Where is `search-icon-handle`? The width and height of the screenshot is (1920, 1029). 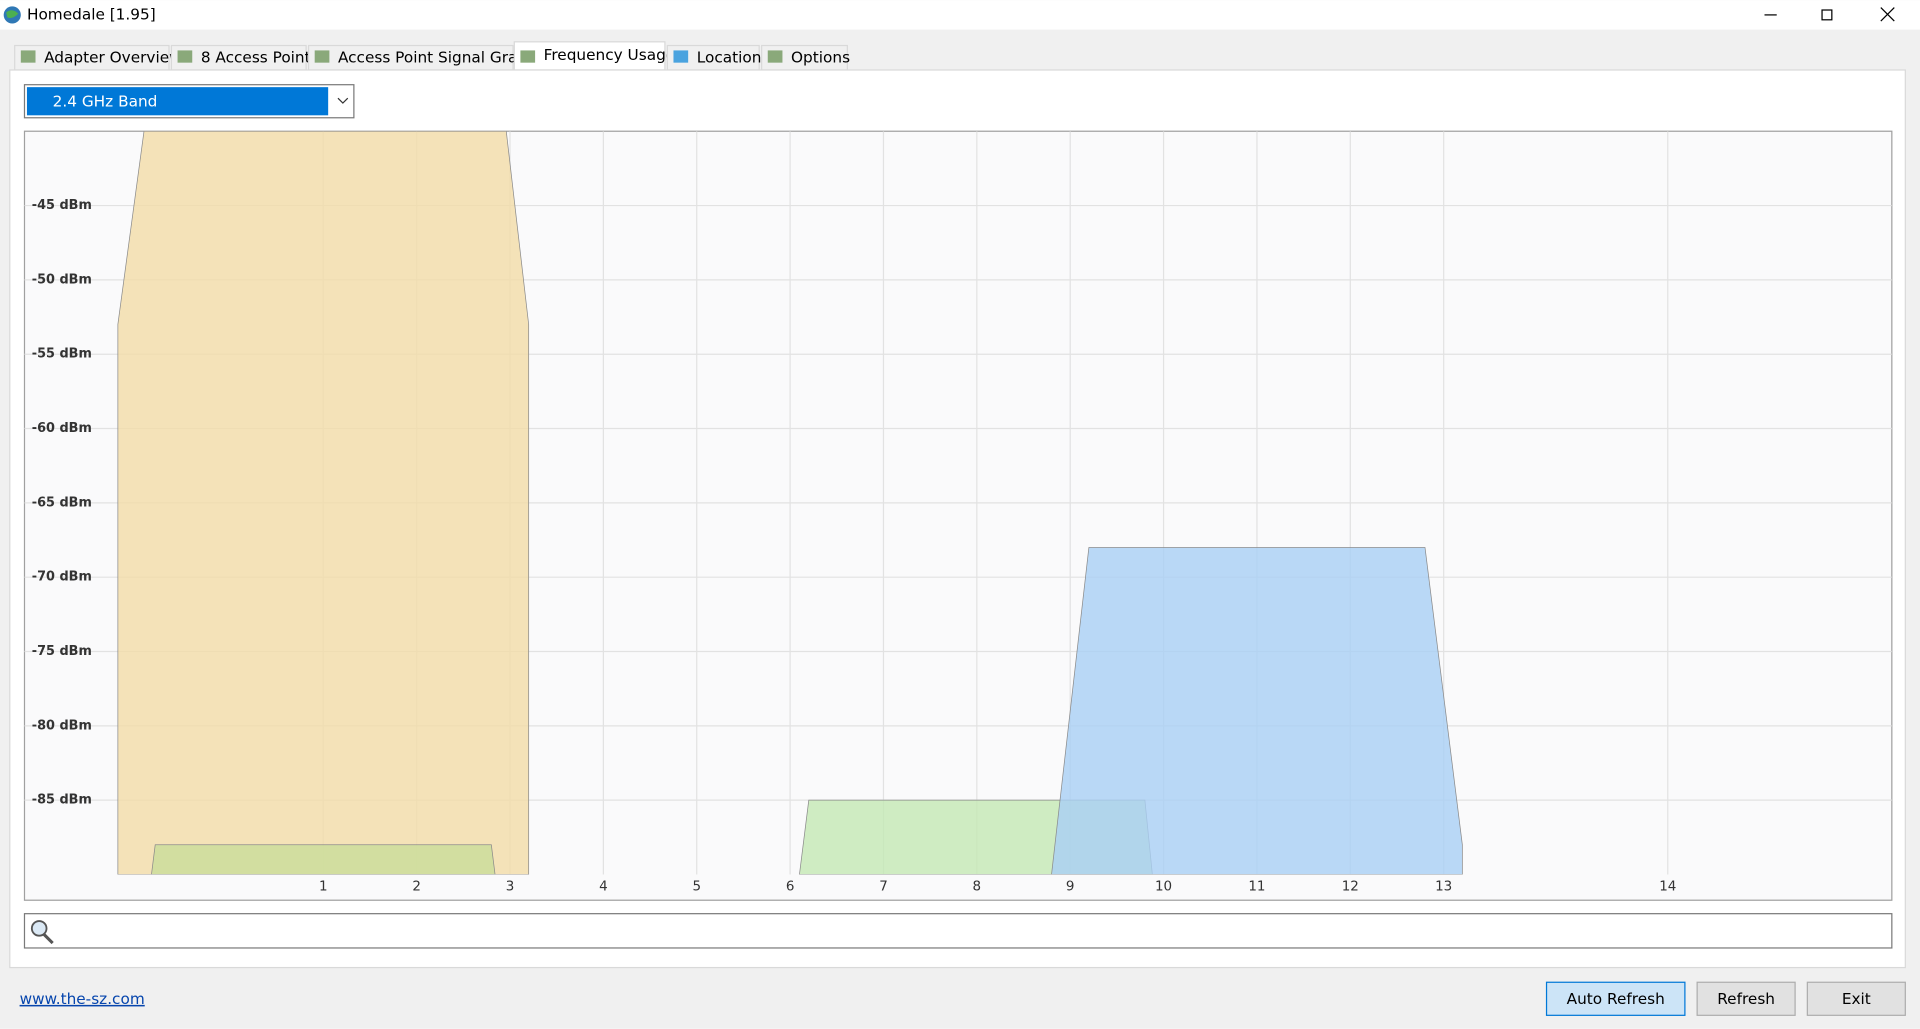 search-icon-handle is located at coordinates (48, 939).